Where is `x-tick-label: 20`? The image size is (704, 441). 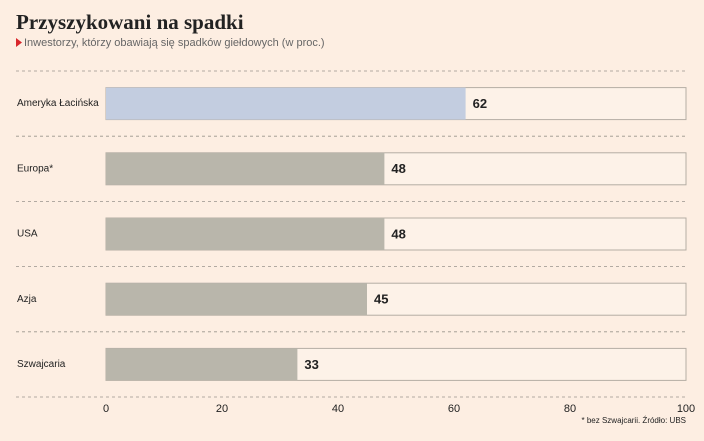
x-tick-label: 20 is located at coordinates (222, 409).